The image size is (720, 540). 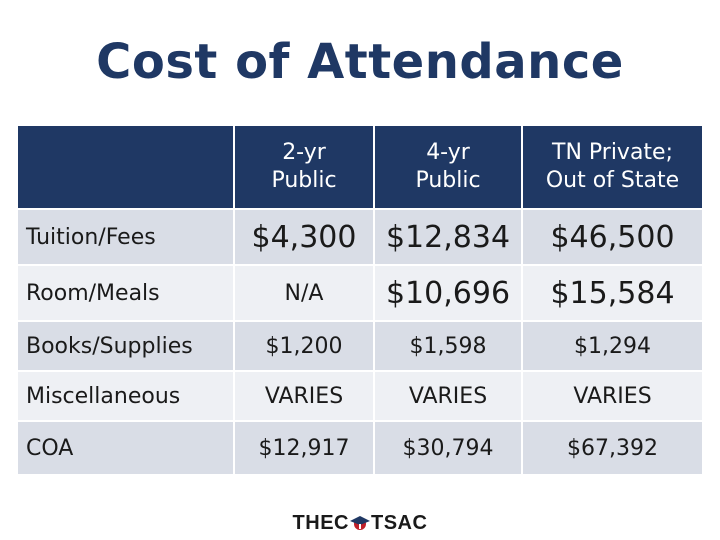 What do you see at coordinates (611, 447) in the screenshot?
I see `cell-value: $67,392` at bounding box center [611, 447].